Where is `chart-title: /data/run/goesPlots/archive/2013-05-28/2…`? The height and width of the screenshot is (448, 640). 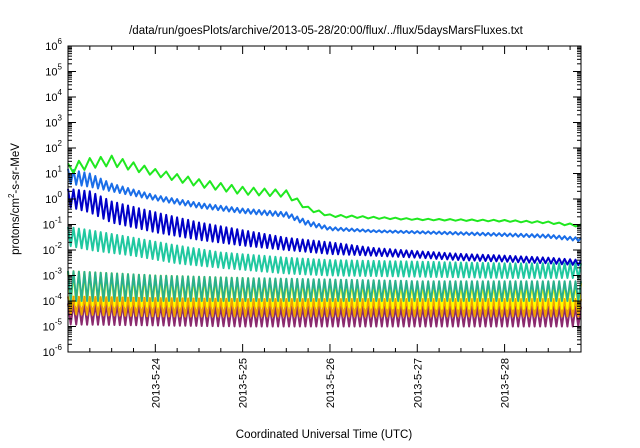
chart-title: /data/run/goesPlots/archive/2013-05-28/2… is located at coordinates (326, 31).